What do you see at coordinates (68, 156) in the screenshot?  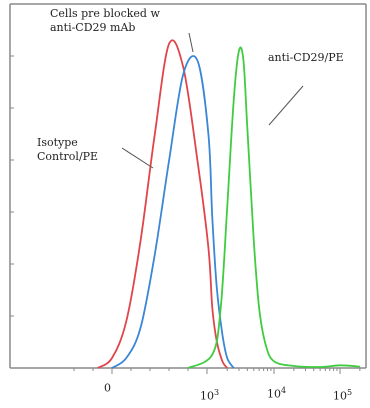 I see `annotation-isotype-line2: Control/PE` at bounding box center [68, 156].